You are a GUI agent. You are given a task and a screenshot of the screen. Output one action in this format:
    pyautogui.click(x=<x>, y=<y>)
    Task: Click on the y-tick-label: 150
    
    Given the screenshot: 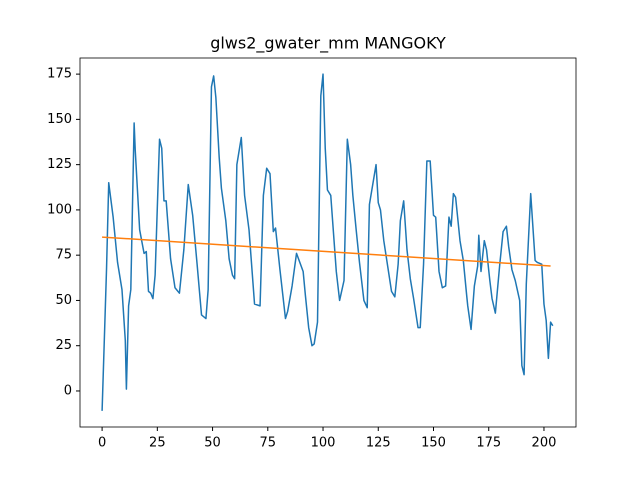 What is the action you would take?
    pyautogui.click(x=59, y=119)
    